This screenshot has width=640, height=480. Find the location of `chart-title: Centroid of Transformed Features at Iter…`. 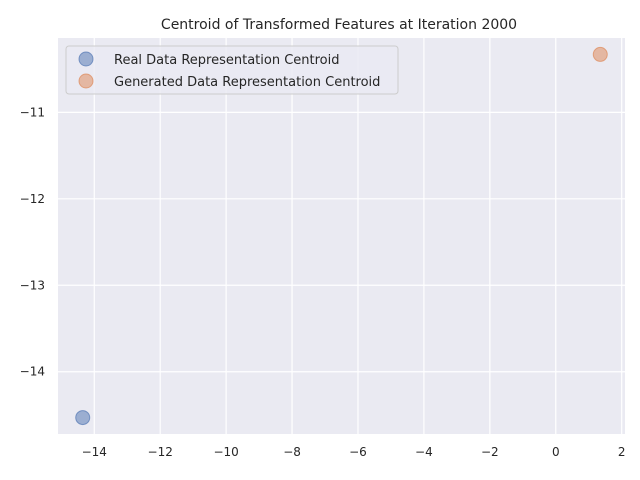

chart-title: Centroid of Transformed Features at Iter… is located at coordinates (339, 25).